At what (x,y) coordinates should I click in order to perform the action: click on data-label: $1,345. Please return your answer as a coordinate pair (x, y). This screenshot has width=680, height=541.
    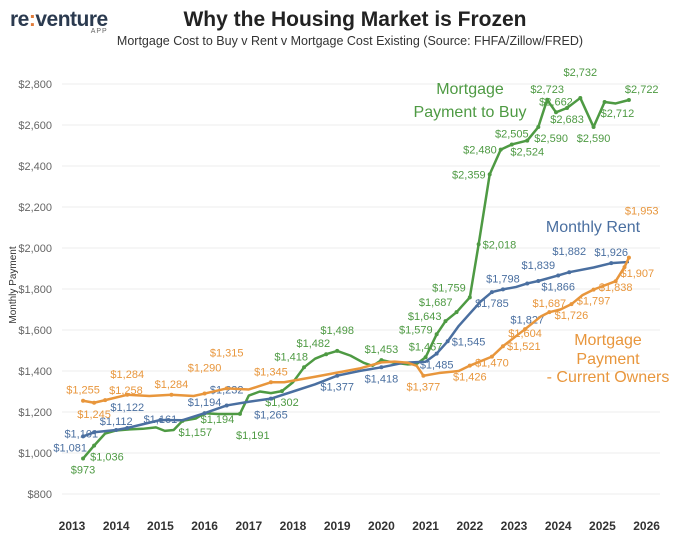
    Looking at the image, I should click on (271, 372).